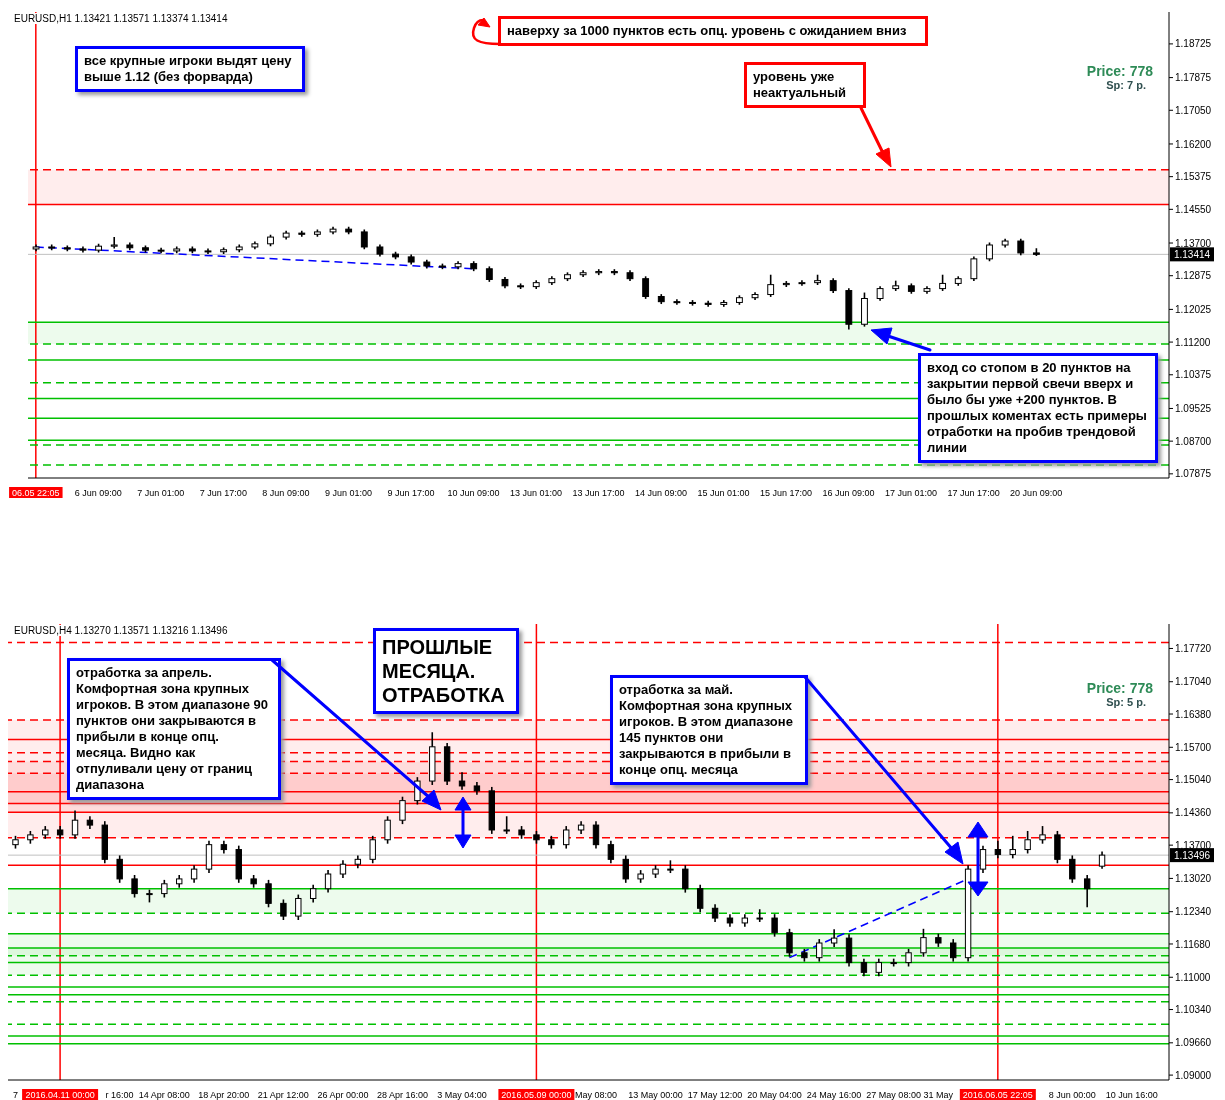 Image resolution: width=1225 pixels, height=1100 pixels. Describe the element at coordinates (15, 1095) in the screenshot. I see `x-tick-label: 7` at that location.